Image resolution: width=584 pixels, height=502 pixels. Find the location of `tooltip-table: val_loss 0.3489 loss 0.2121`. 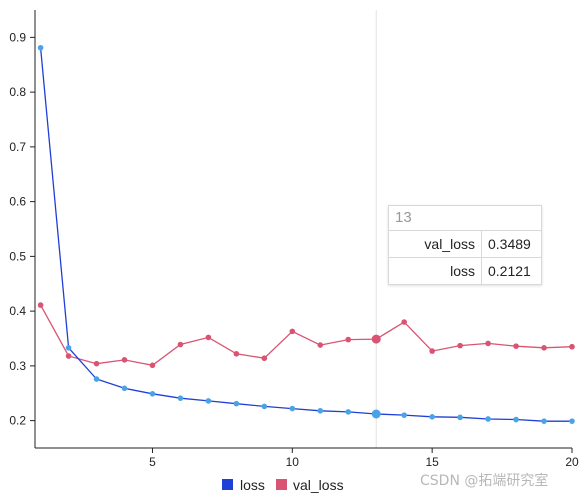

tooltip-table: val_loss 0.3489 loss 0.2121 is located at coordinates (465, 257).